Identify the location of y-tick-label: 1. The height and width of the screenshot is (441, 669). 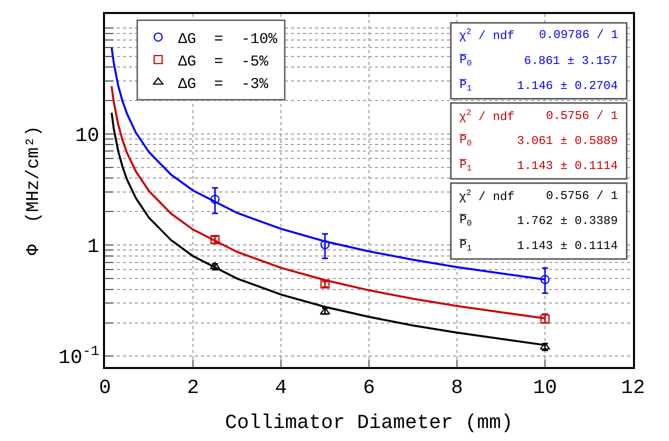
(93, 248).